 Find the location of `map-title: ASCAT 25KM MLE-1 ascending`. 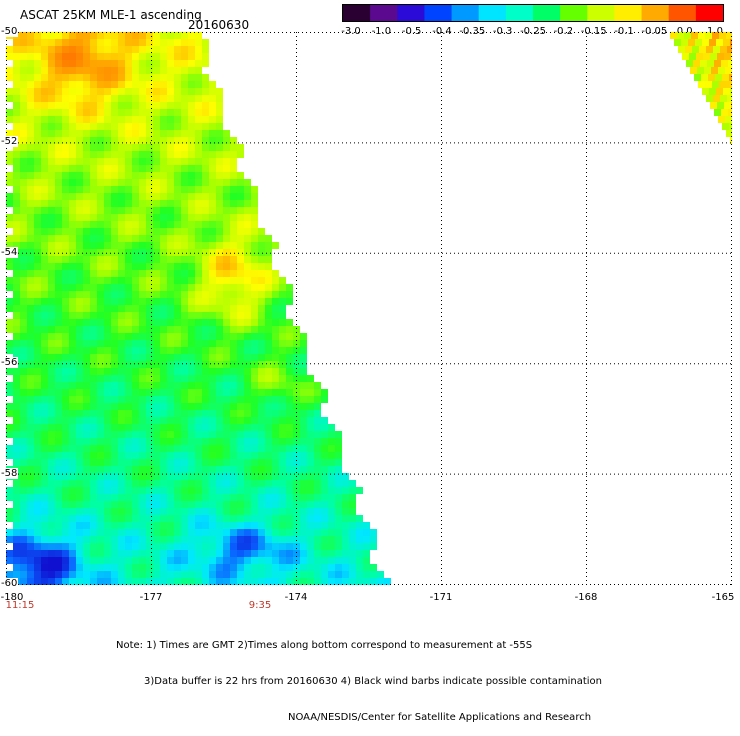

map-title: ASCAT 25KM MLE-1 ascending is located at coordinates (111, 15).